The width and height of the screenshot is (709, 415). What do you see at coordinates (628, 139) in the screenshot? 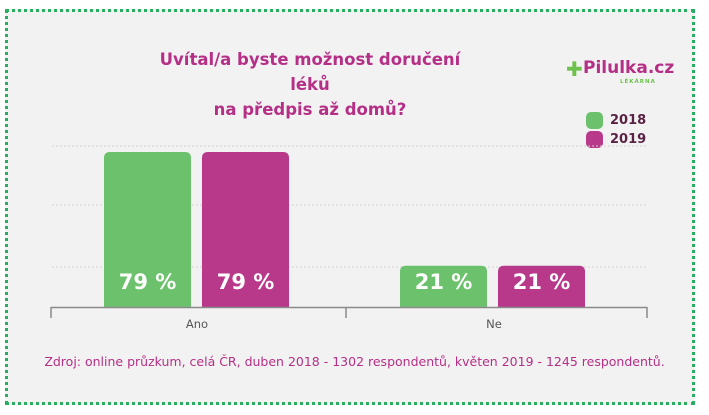
I see `legend-label-2019: 2019` at bounding box center [628, 139].